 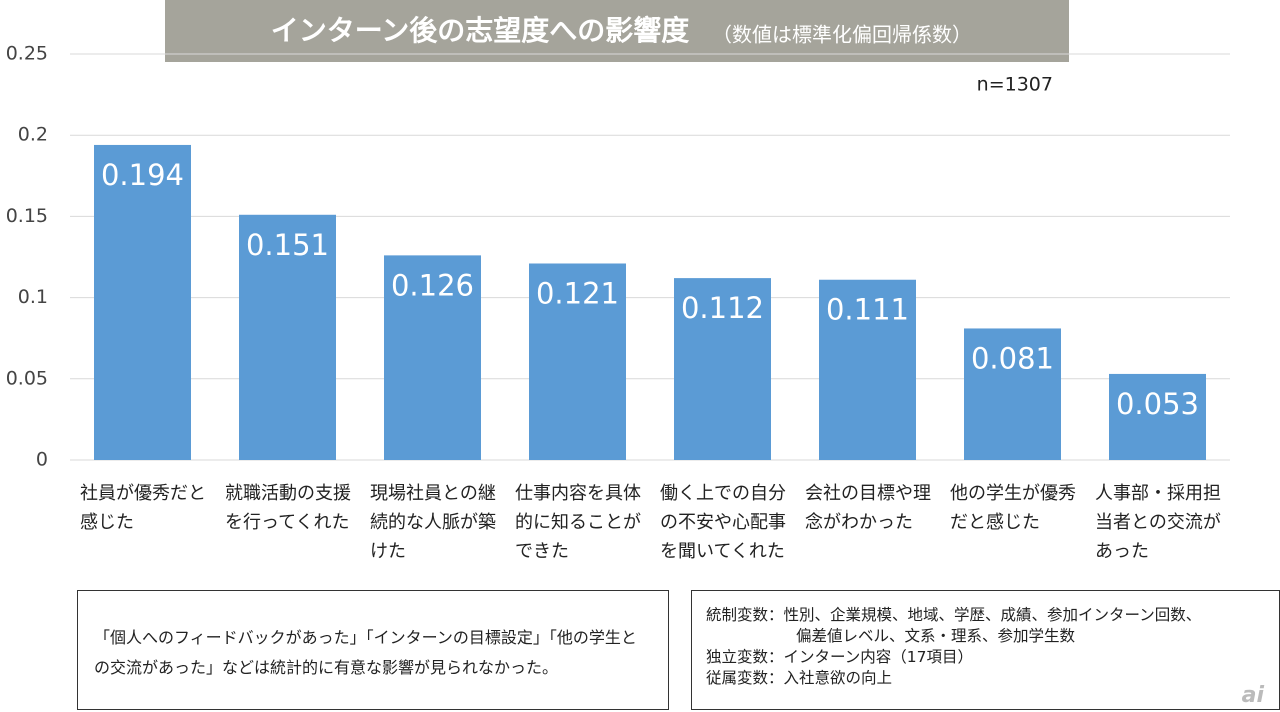 I want to click on value-label: 0.121, so click(x=577, y=293).